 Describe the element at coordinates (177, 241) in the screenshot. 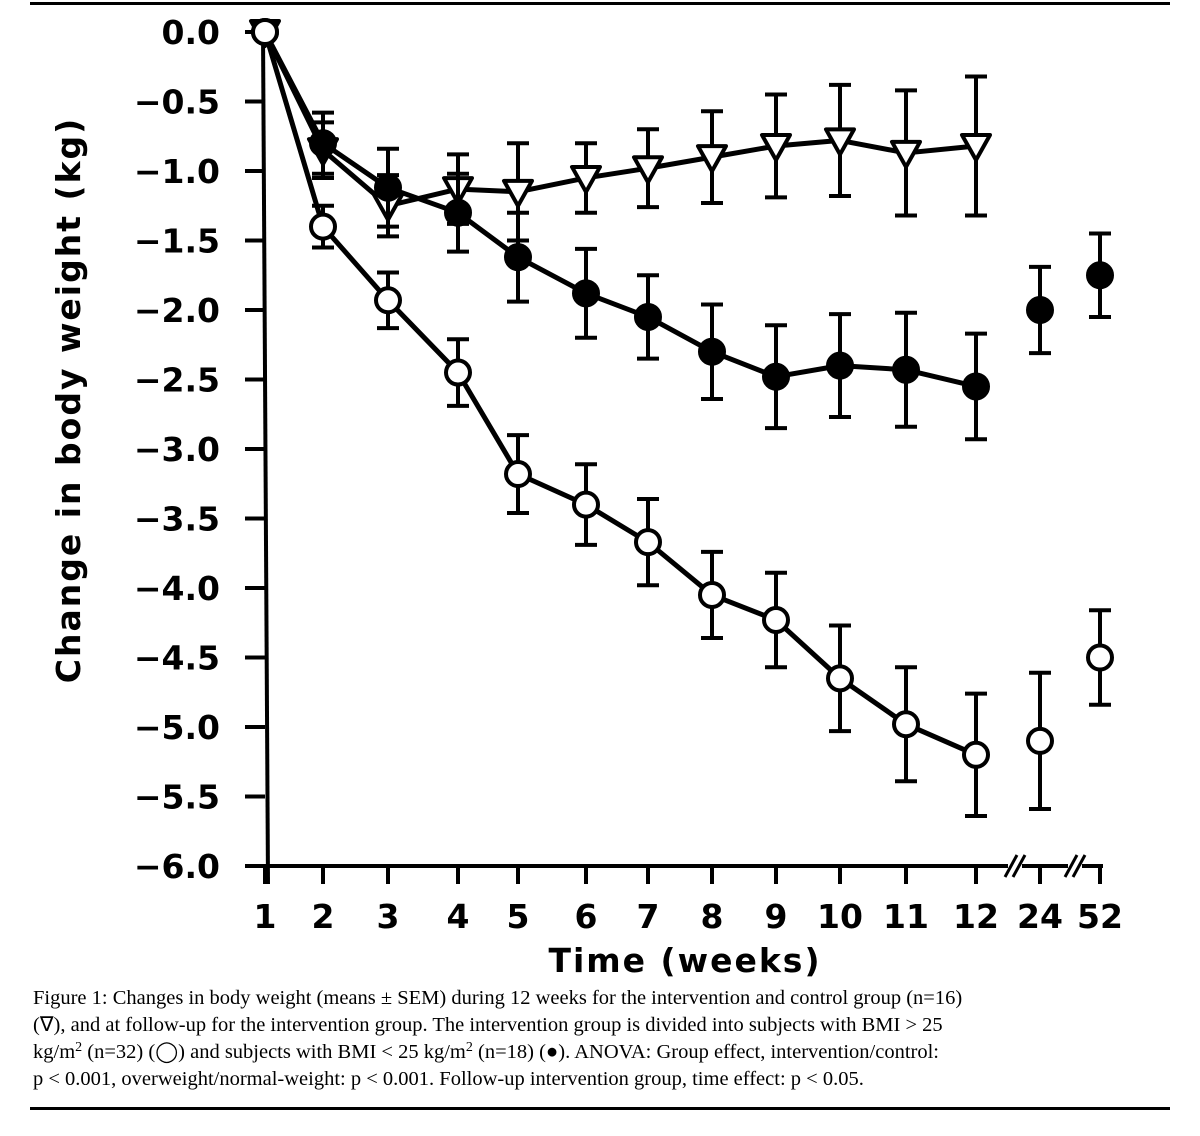

I see `y-tick-label: −1.5` at that location.